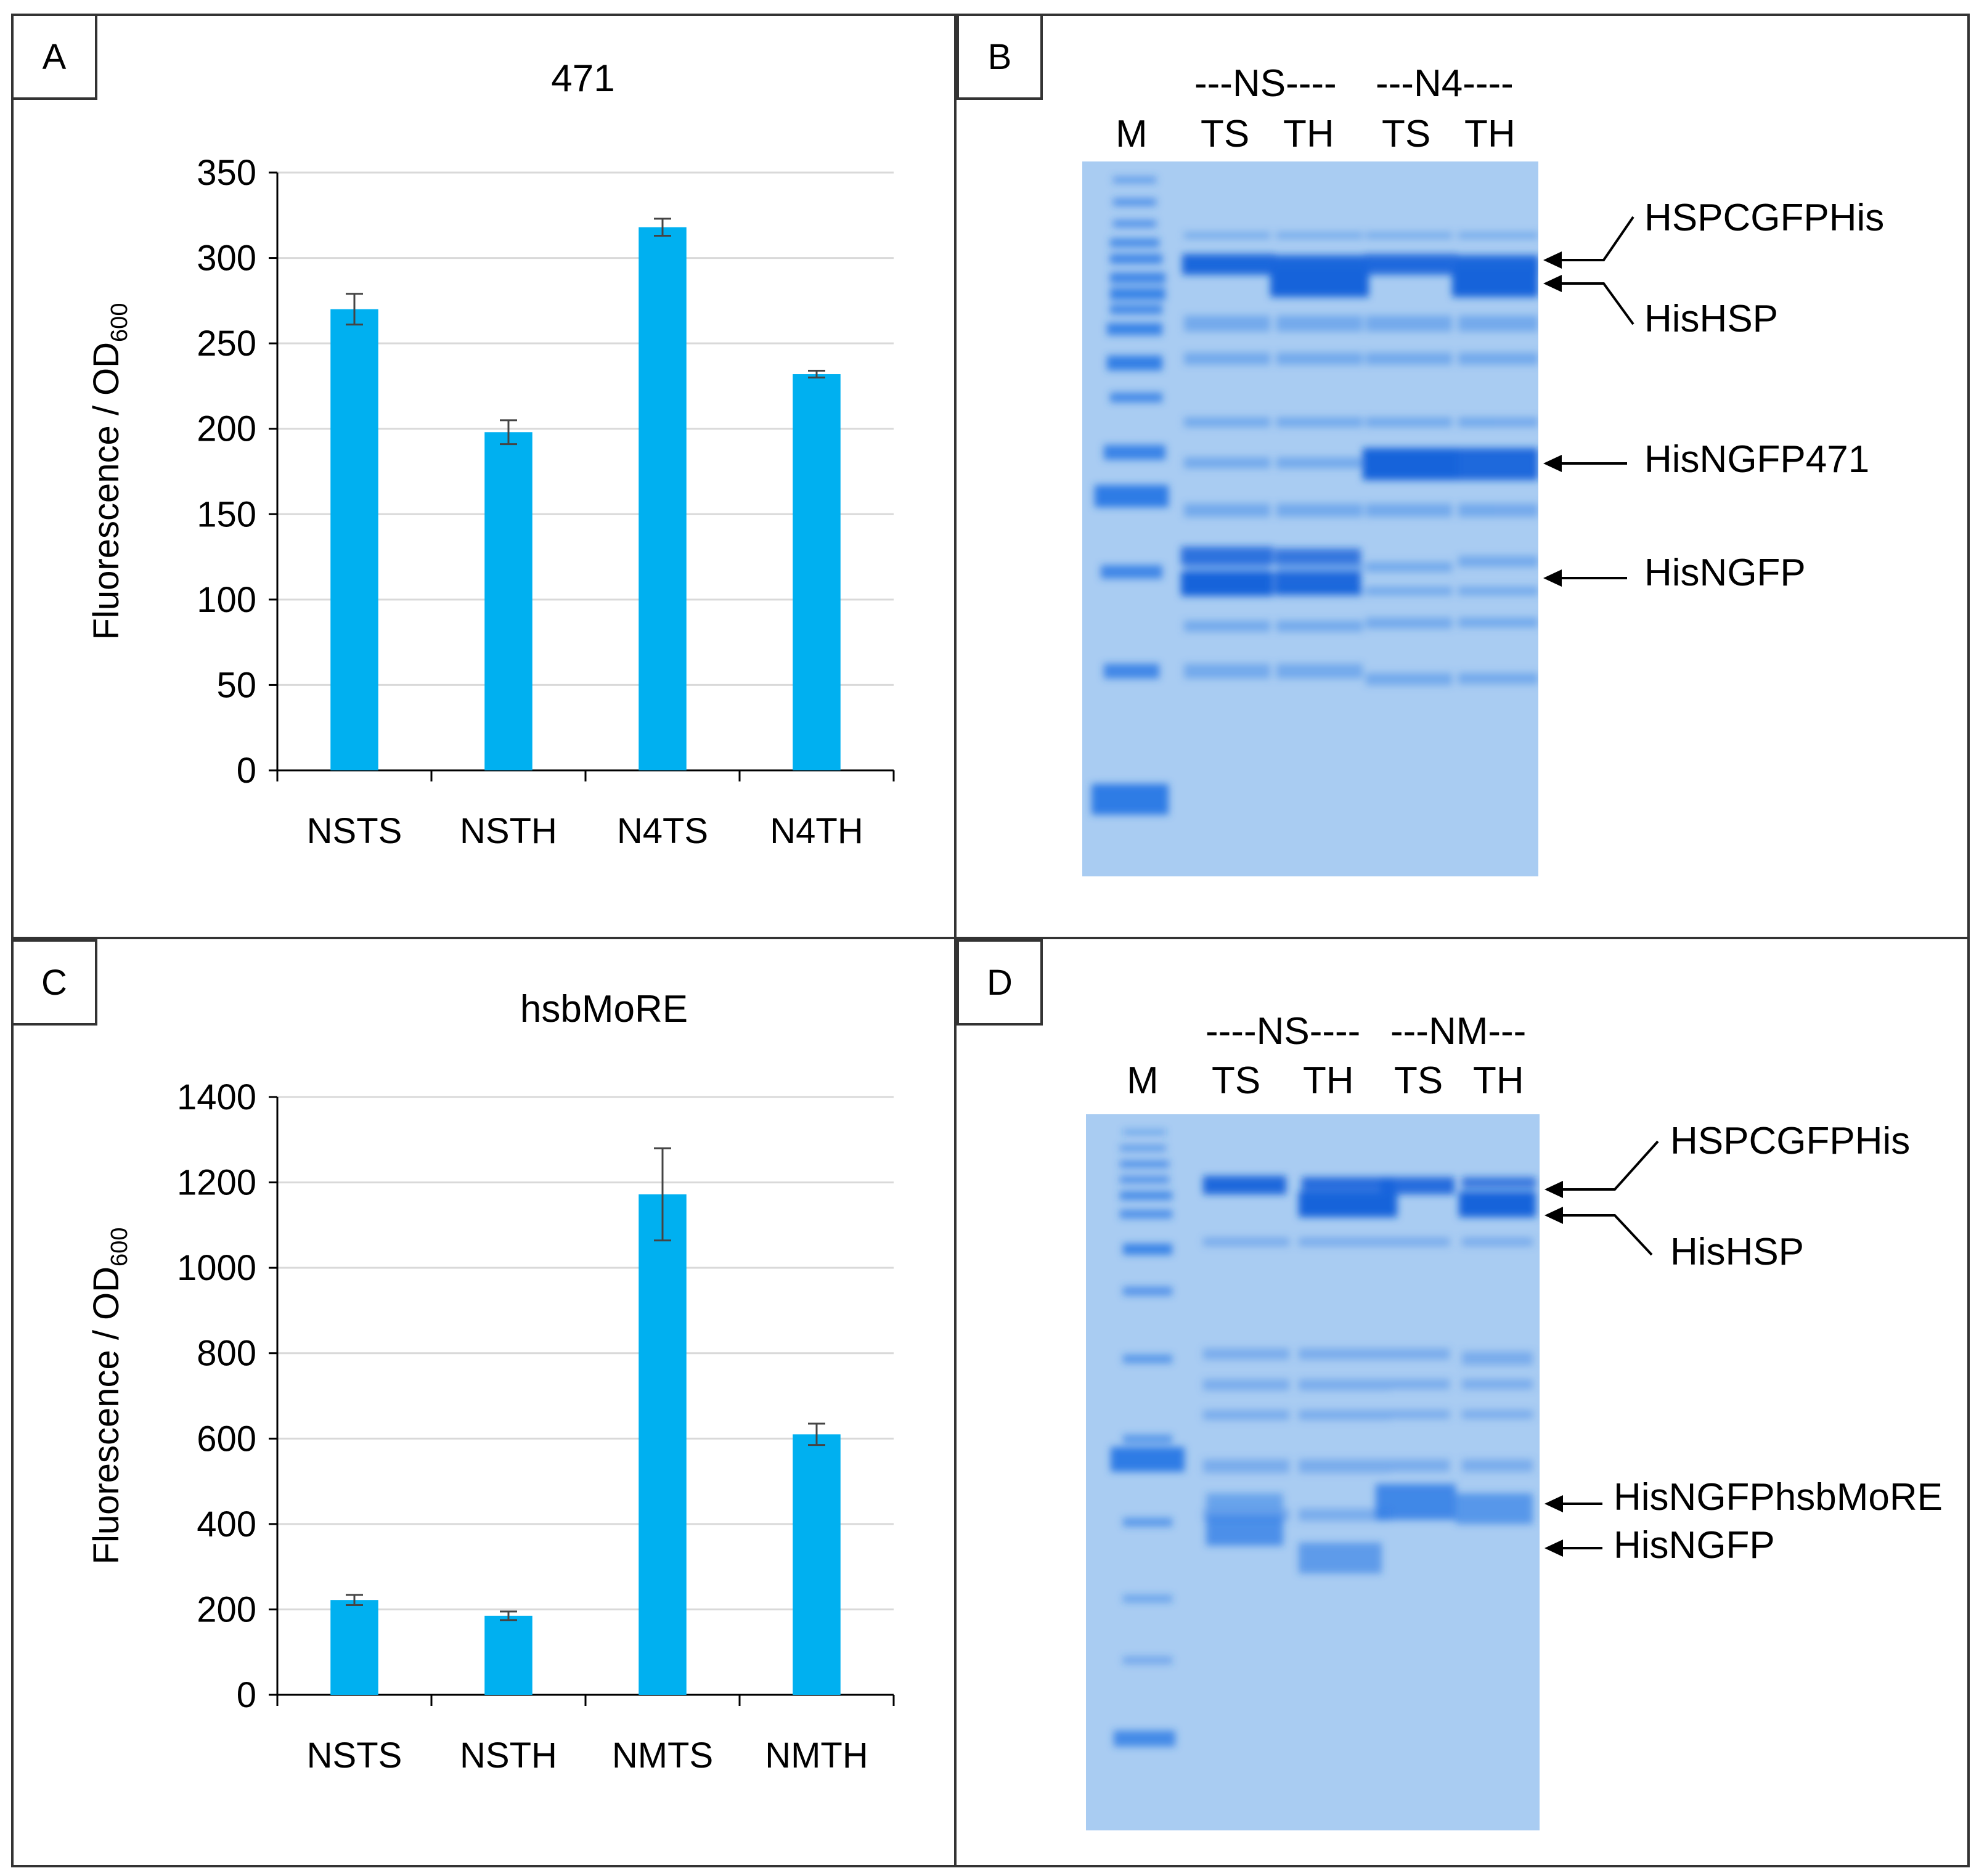  Describe the element at coordinates (226, 1354) in the screenshot. I see `y-tick-label: 800` at that location.